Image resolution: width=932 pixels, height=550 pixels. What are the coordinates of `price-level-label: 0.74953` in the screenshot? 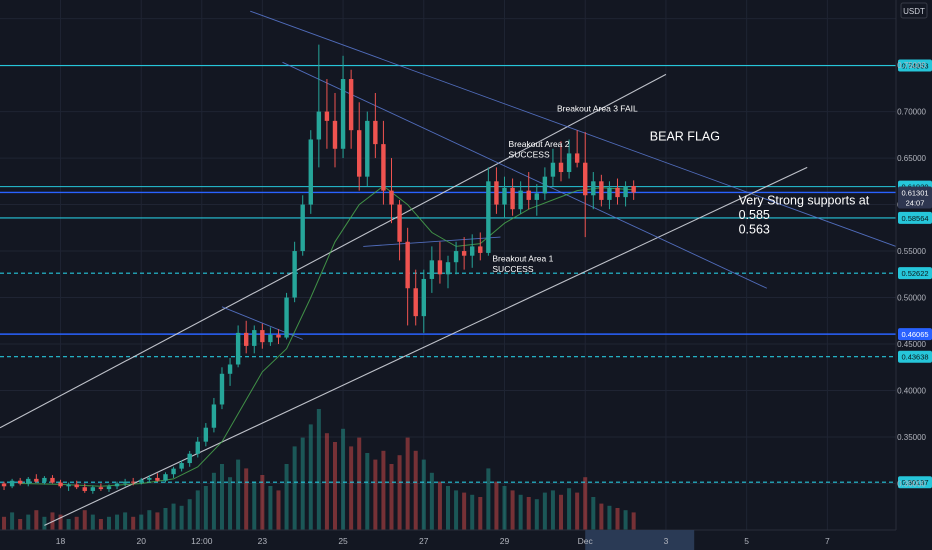 It's located at (914, 66).